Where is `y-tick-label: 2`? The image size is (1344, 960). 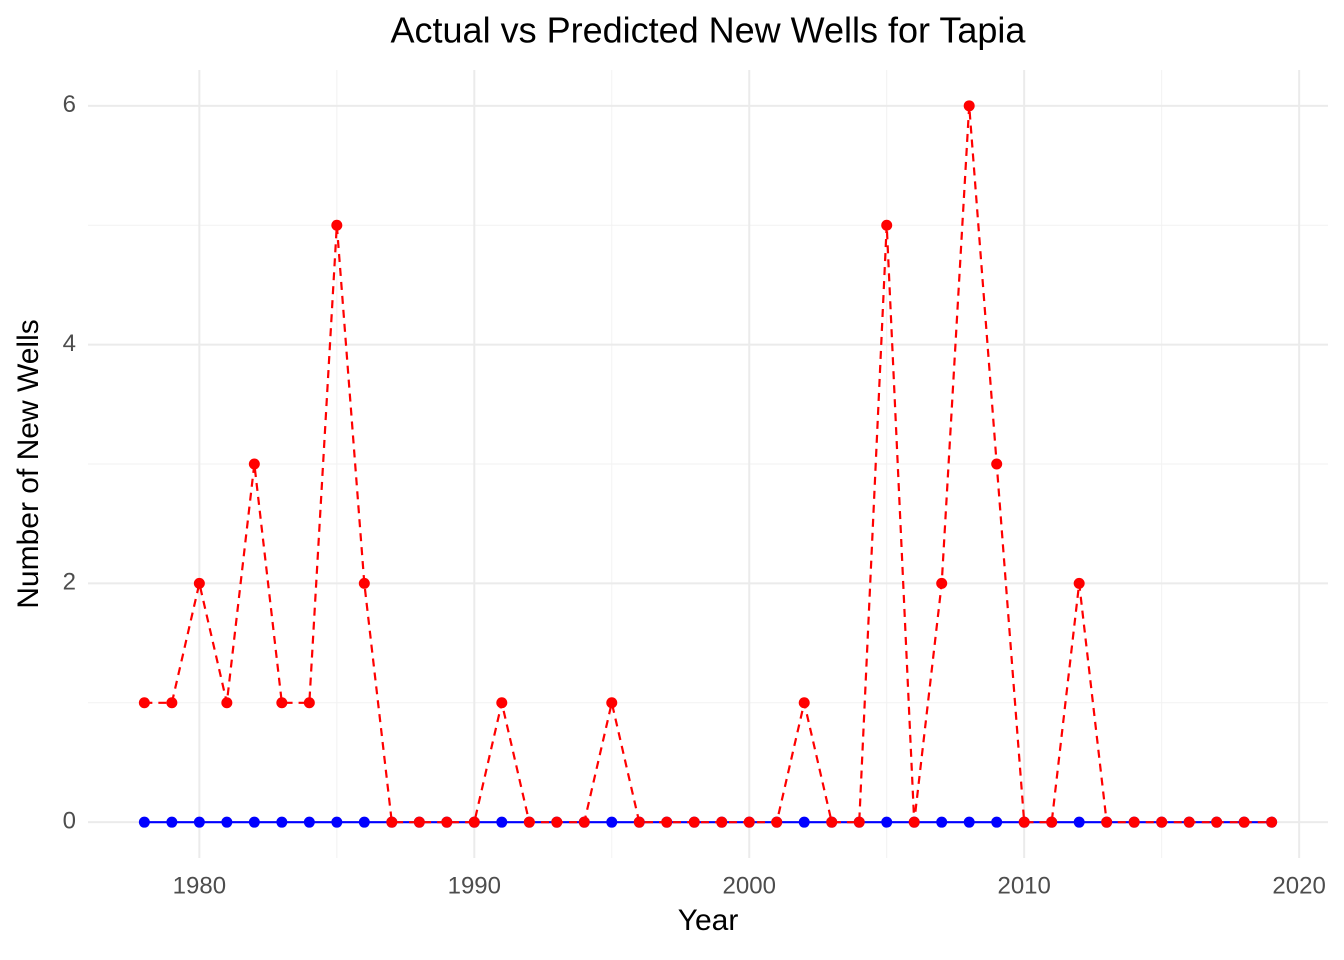 y-tick-label: 2 is located at coordinates (69, 582).